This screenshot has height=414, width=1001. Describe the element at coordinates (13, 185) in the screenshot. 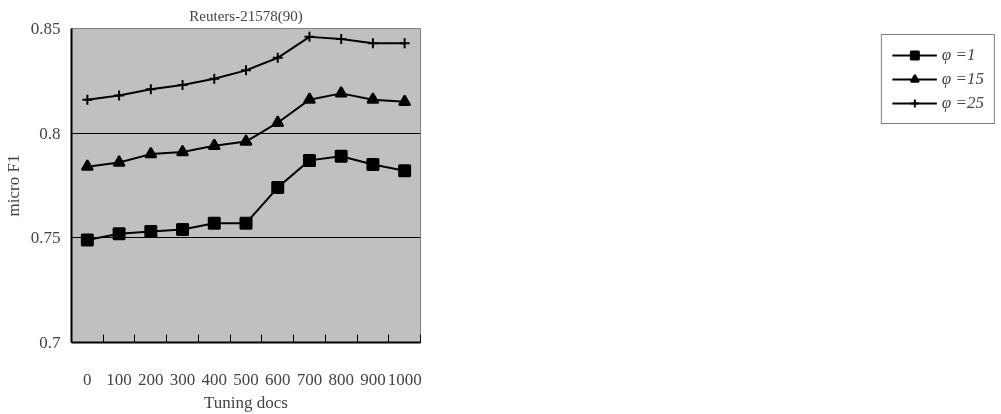

I see `y-axis-title: micro F1` at that location.